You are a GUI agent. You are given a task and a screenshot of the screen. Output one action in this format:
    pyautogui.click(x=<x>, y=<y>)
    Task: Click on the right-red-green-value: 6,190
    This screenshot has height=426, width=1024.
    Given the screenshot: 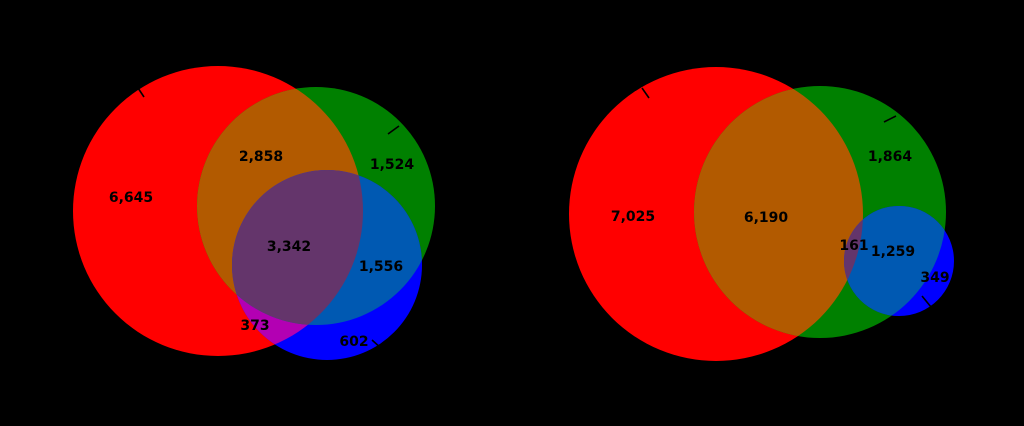 What is the action you would take?
    pyautogui.click(x=766, y=218)
    